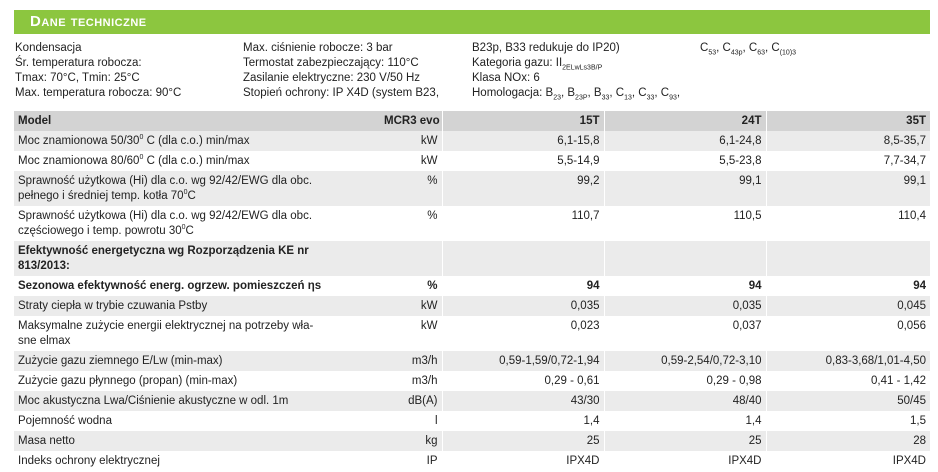  Describe the element at coordinates (847, 361) in the screenshot. I see `value: 0,83-3,68/1,01-4,50` at that location.